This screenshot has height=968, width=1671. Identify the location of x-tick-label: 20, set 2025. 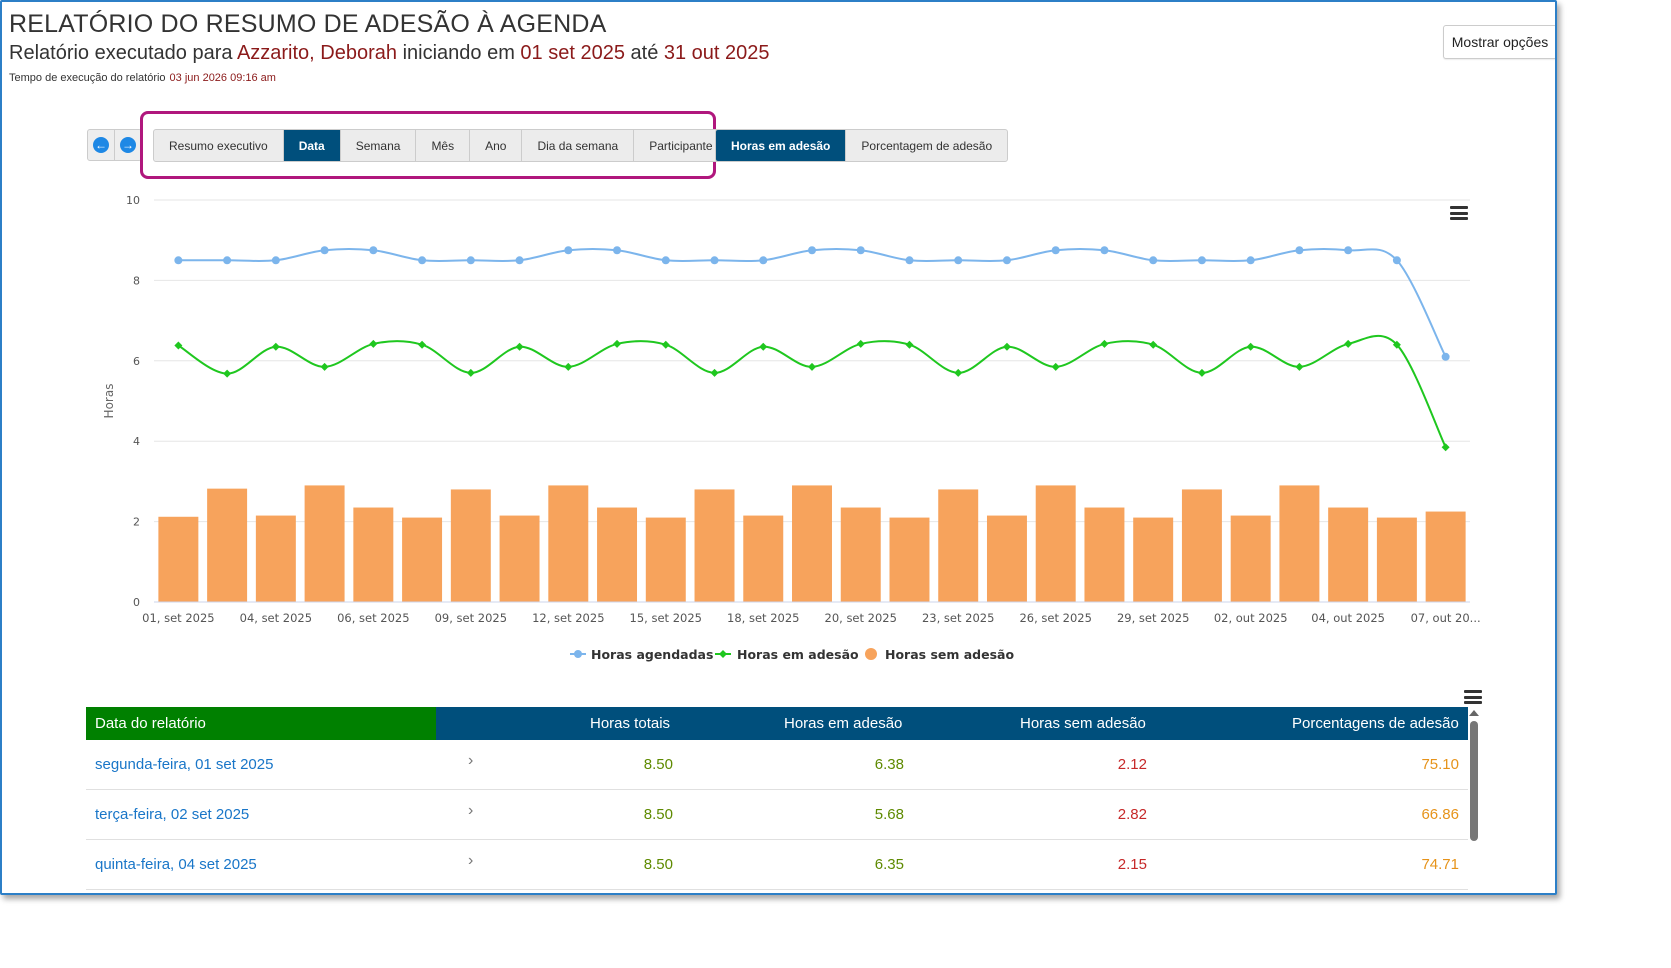
(861, 618).